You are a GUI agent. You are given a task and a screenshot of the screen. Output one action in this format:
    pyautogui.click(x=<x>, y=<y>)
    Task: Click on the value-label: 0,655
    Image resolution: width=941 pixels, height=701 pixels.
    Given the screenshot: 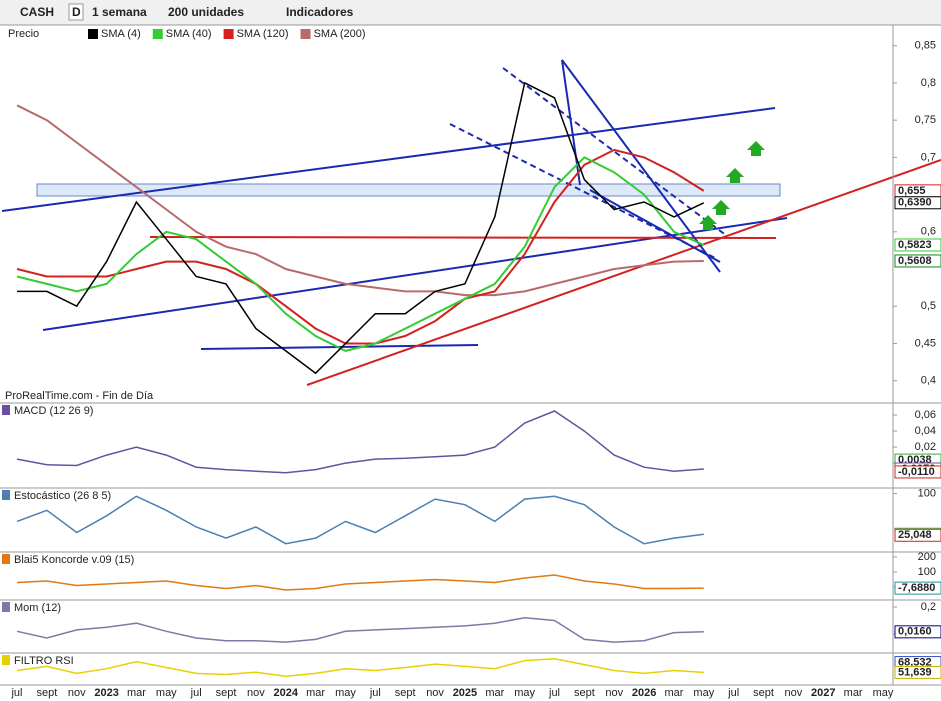 What is the action you would take?
    pyautogui.click(x=912, y=191)
    